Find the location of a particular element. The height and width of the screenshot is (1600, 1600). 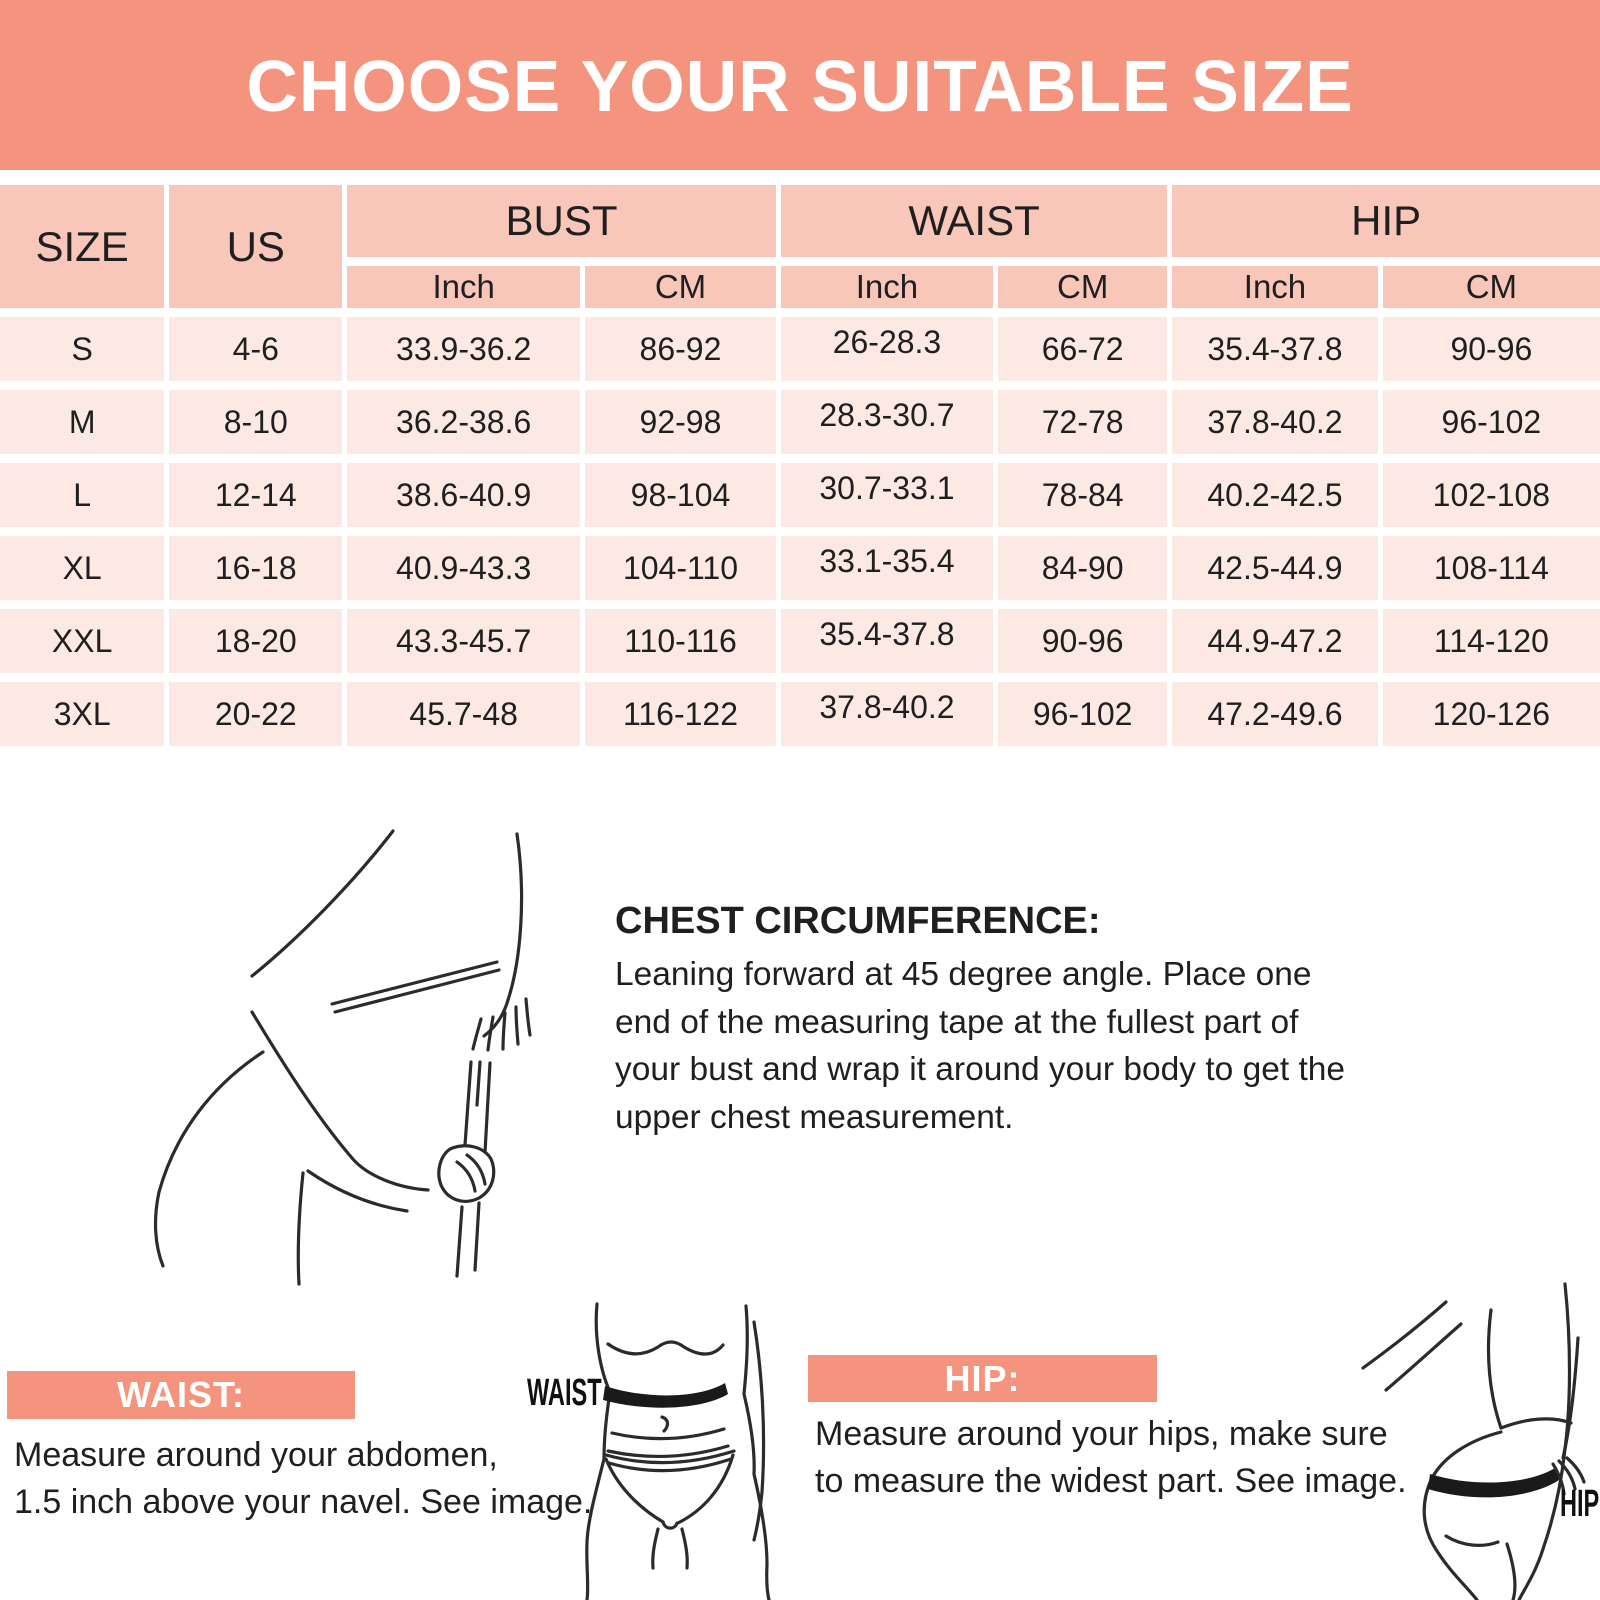

cell-waist-cm: 90-96 is located at coordinates (1083, 641).